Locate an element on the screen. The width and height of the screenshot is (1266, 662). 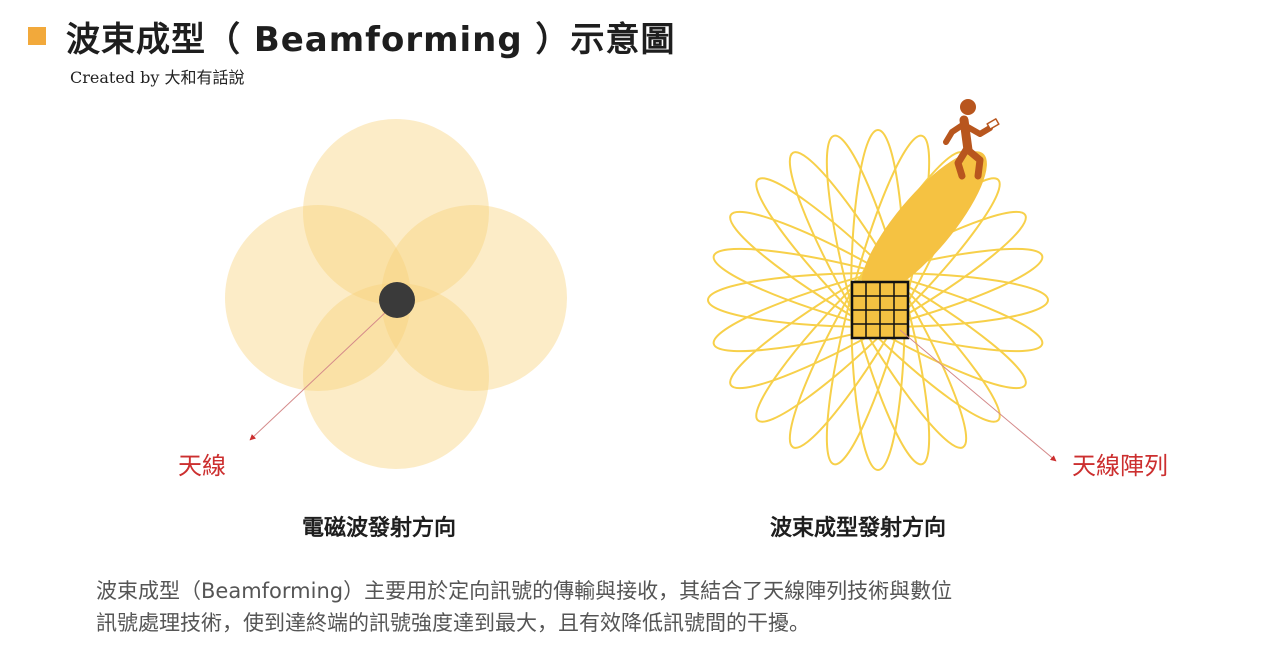
antenna-array-grid is located at coordinates (880, 310).